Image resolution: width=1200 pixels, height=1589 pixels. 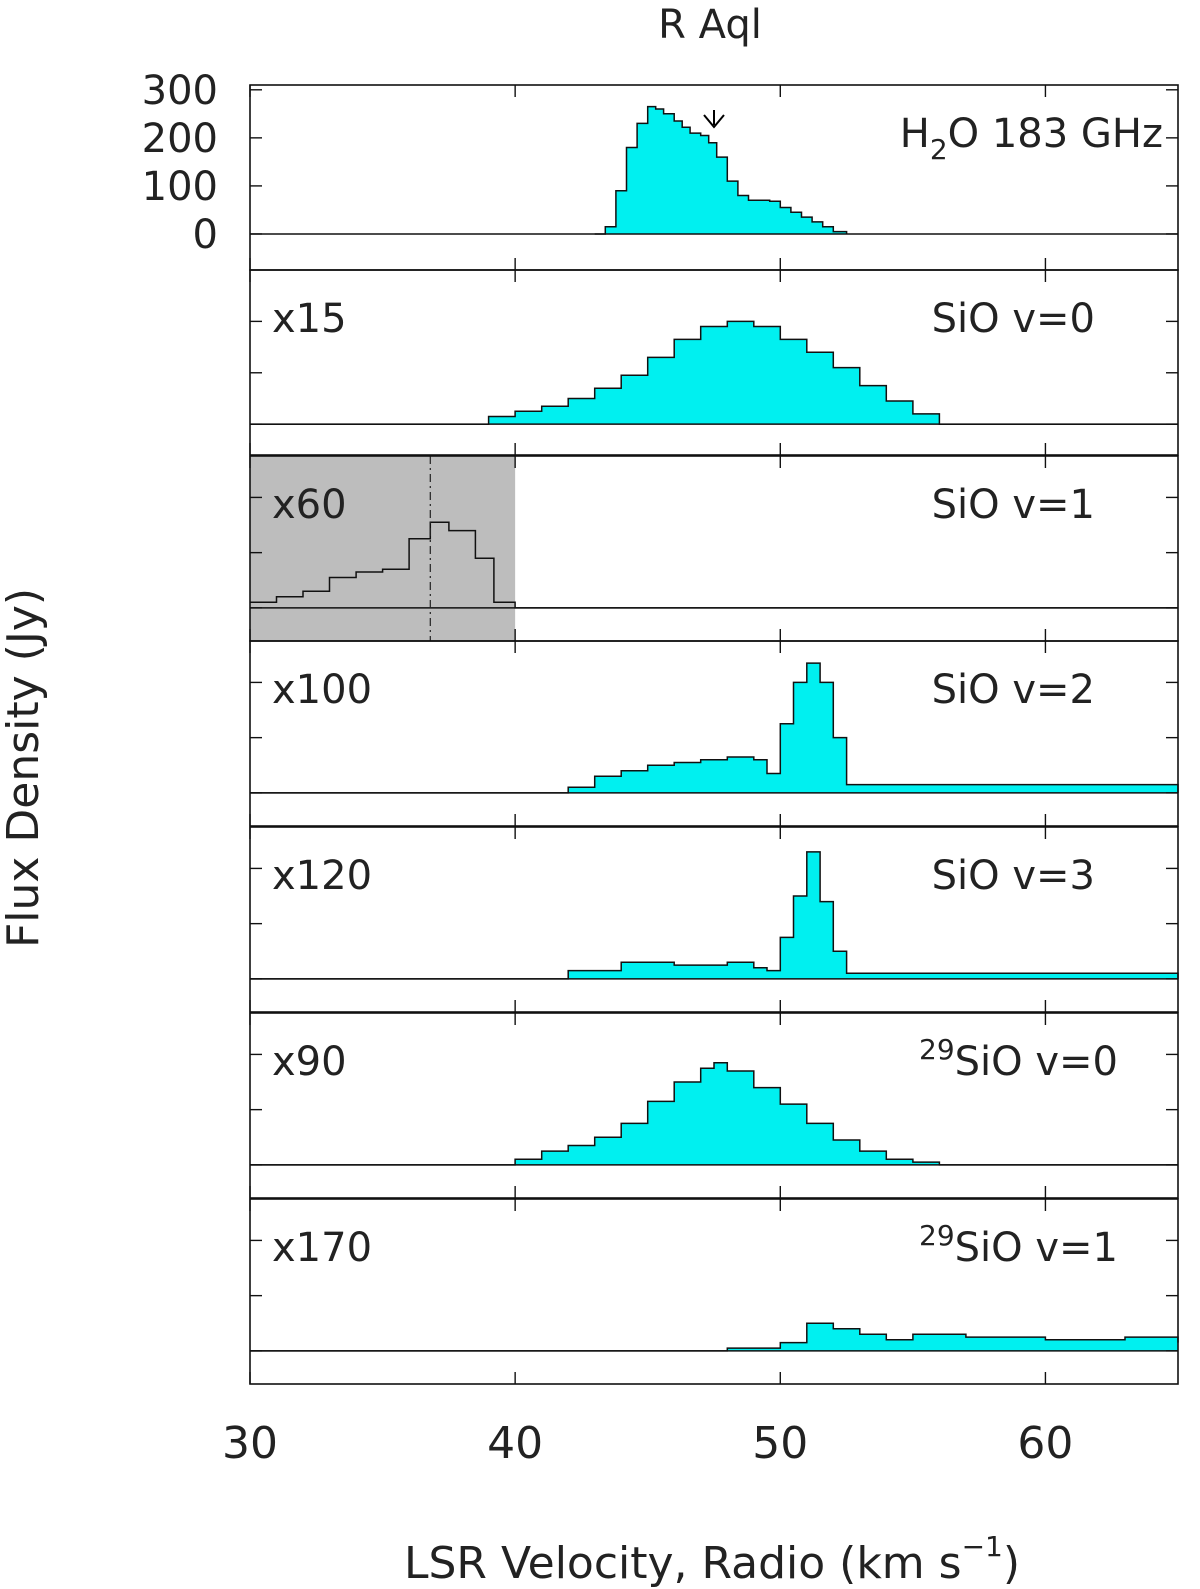 I want to click on line-label: 29SiO v=0, so click(x=1018, y=1059).